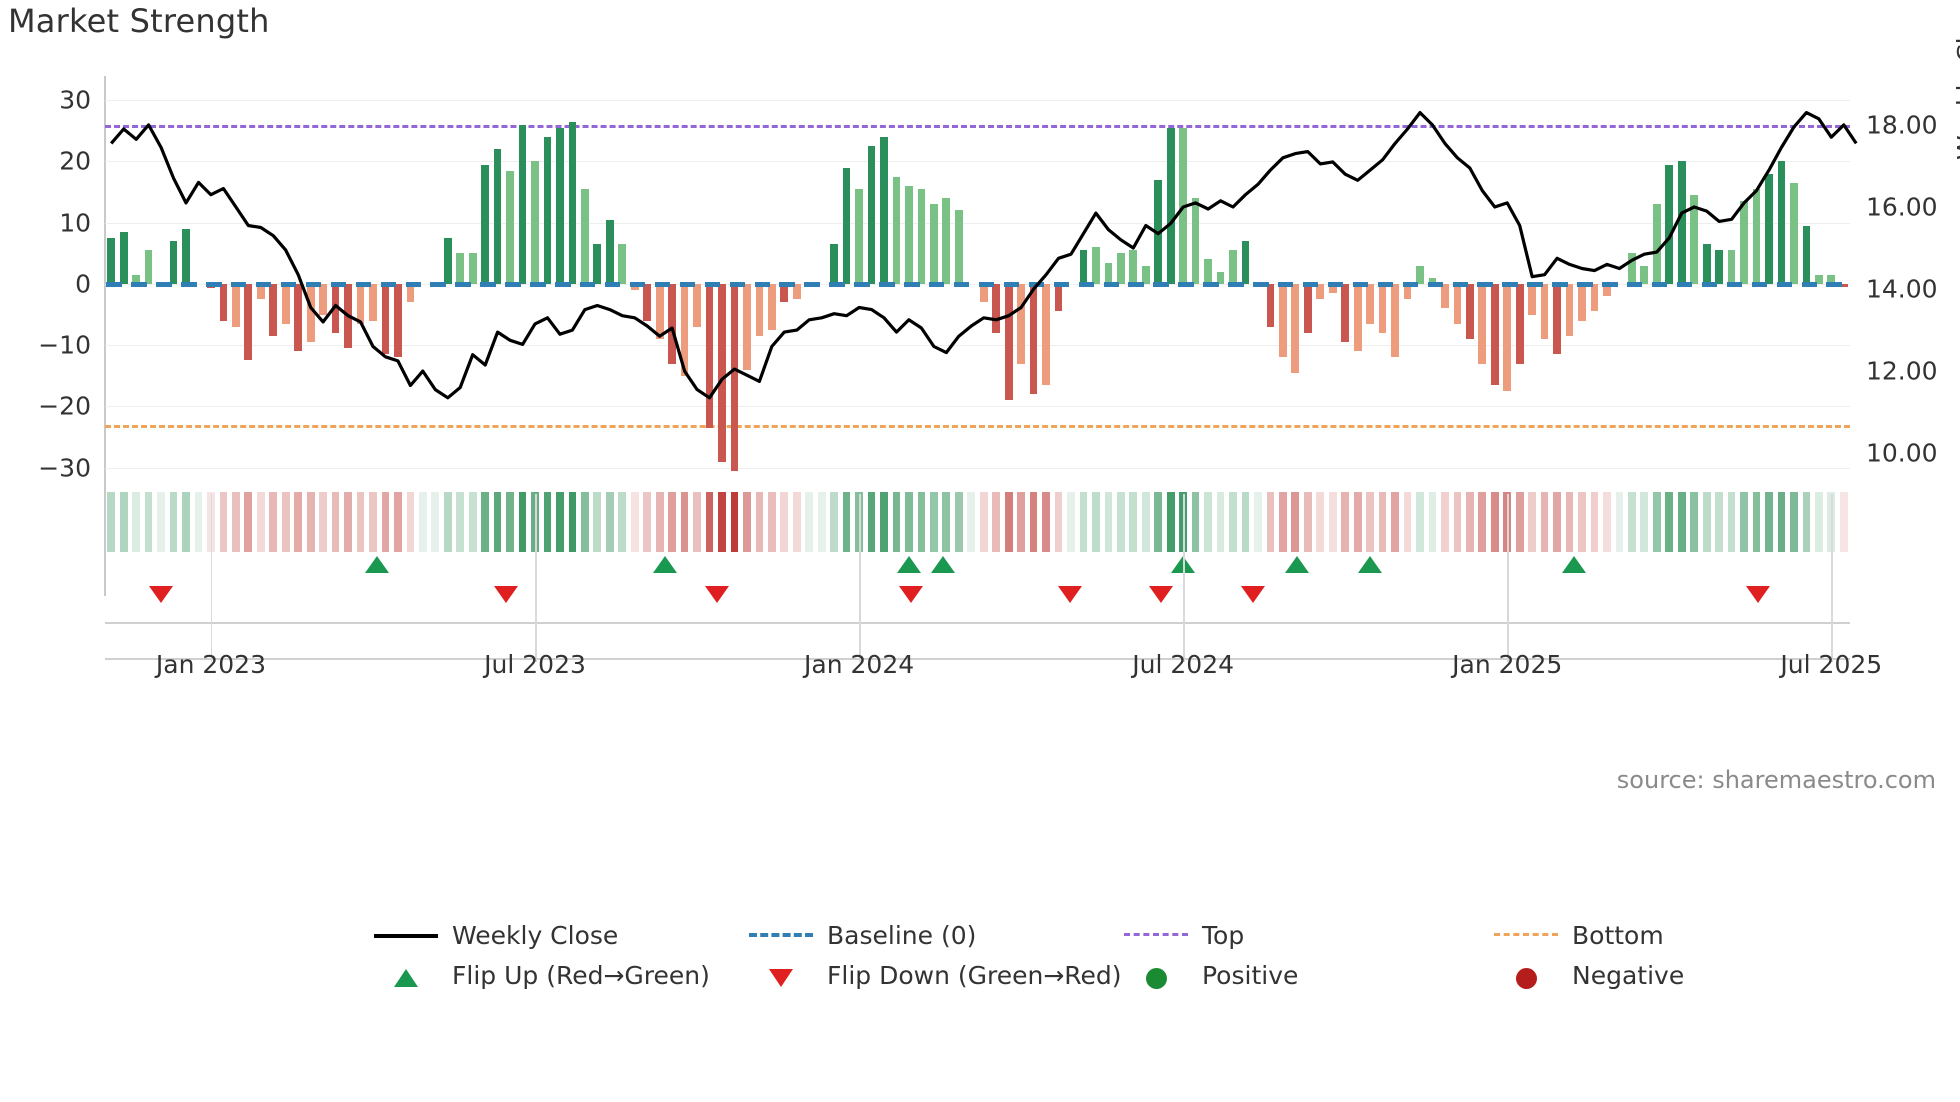 The width and height of the screenshot is (1960, 1102). I want to click on dotted-line-swatch-icon, so click(1156, 934).